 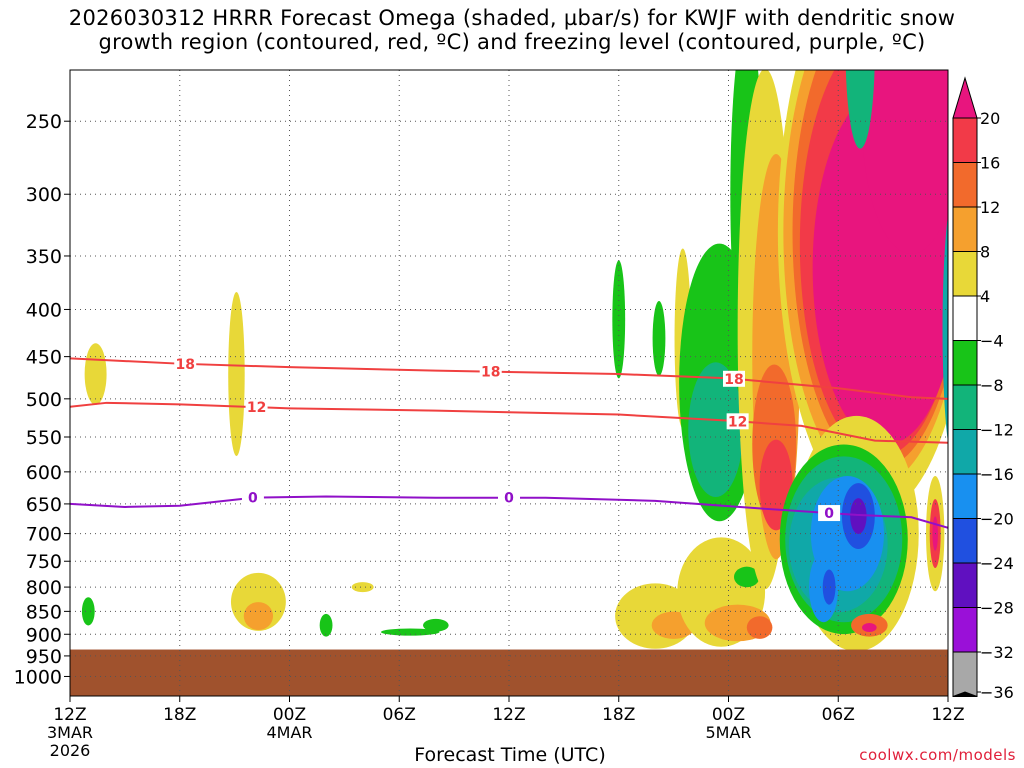 What do you see at coordinates (985, 296) in the screenshot?
I see `colorbar-label-4: 4` at bounding box center [985, 296].